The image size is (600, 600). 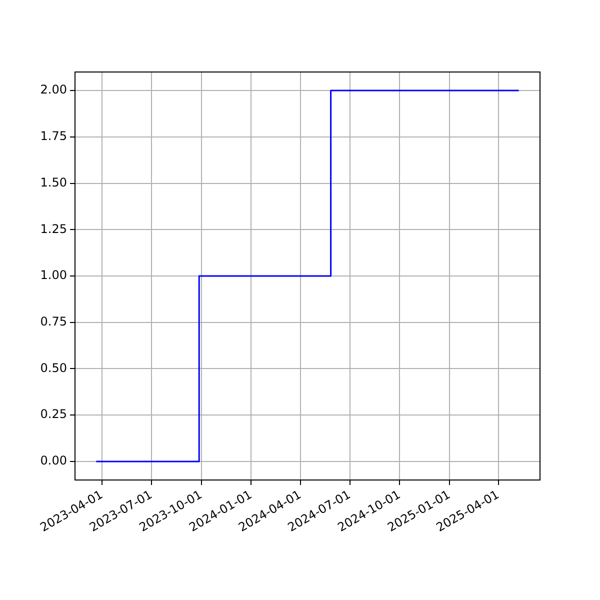 What do you see at coordinates (53, 367) in the screenshot?
I see `y-tick-label: 0.50` at bounding box center [53, 367].